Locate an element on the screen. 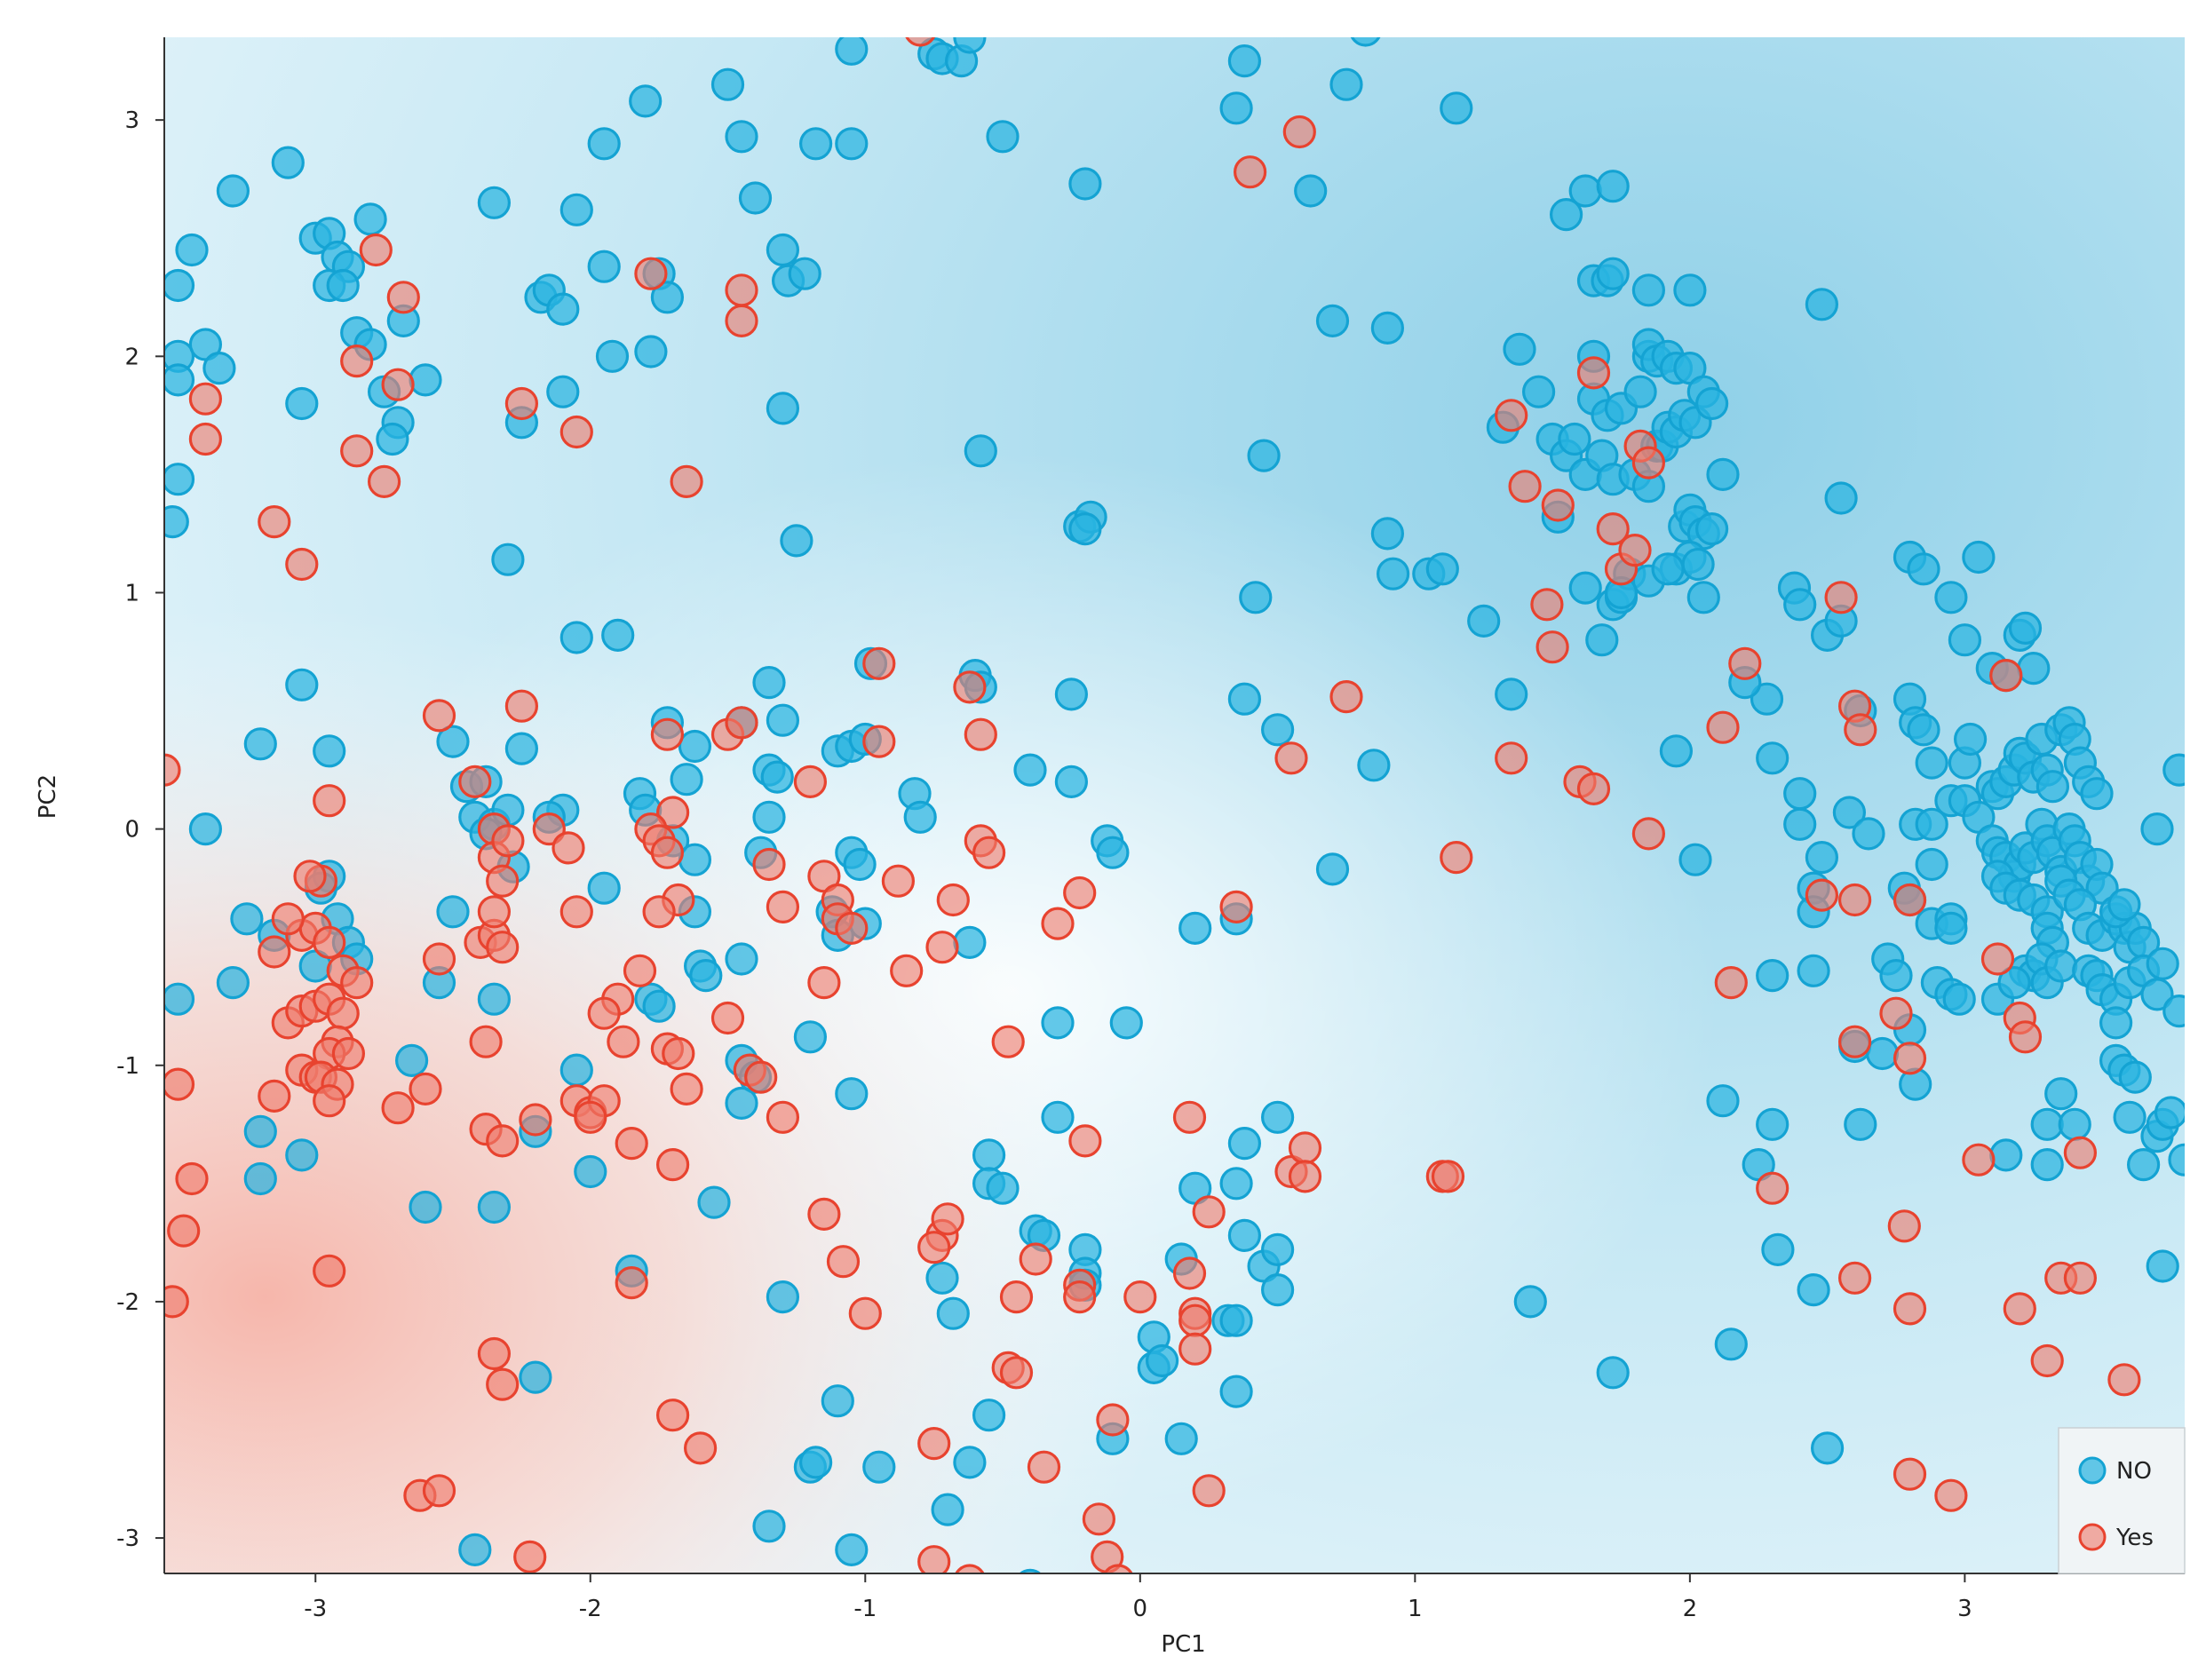 This screenshot has height=1680, width=2206. y-tick-label: -3 is located at coordinates (127, 1538).